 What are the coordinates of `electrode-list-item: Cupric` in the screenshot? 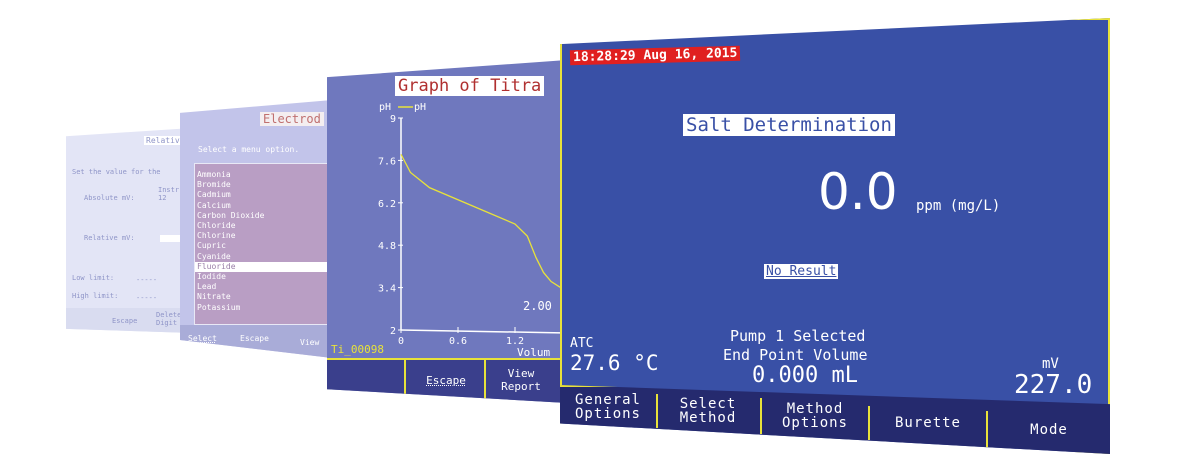 It's located at (211, 246).